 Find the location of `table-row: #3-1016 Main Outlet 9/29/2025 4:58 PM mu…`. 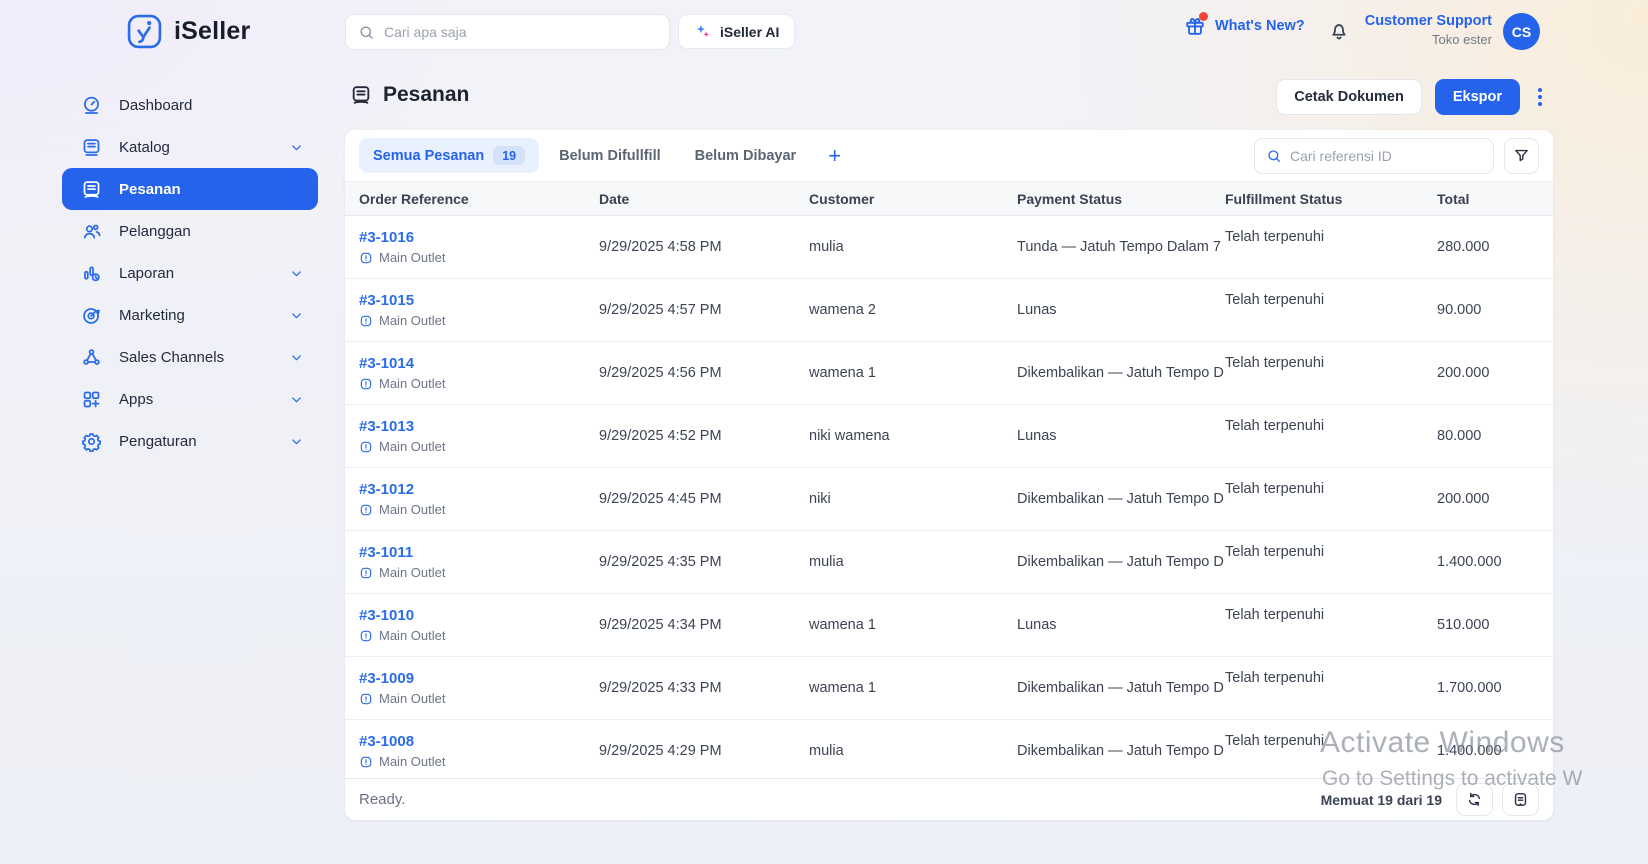

table-row: #3-1016 Main Outlet 9/29/2025 4:58 PM mu… is located at coordinates (949, 247).